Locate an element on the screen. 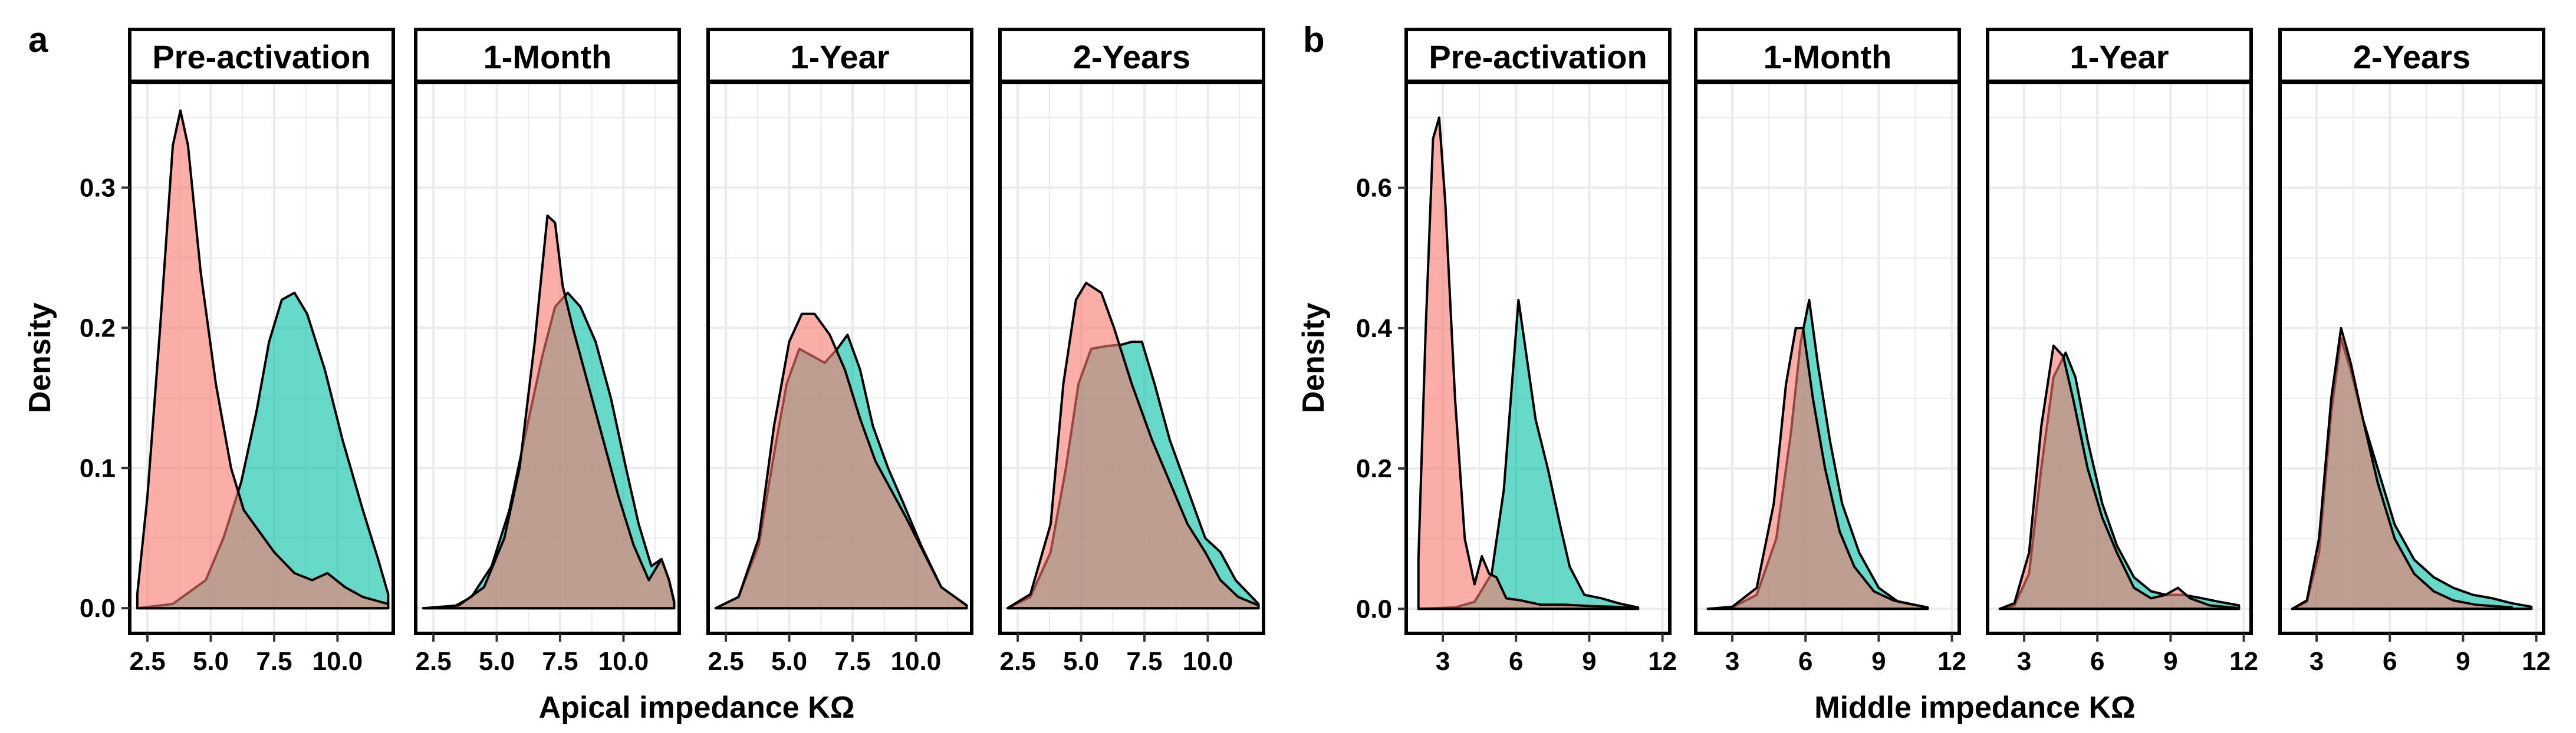 Image resolution: width=2576 pixels, height=733 pixels. facet-a-3: 1-Year 2.5 5.0 7.5 10.0 is located at coordinates (839, 352).